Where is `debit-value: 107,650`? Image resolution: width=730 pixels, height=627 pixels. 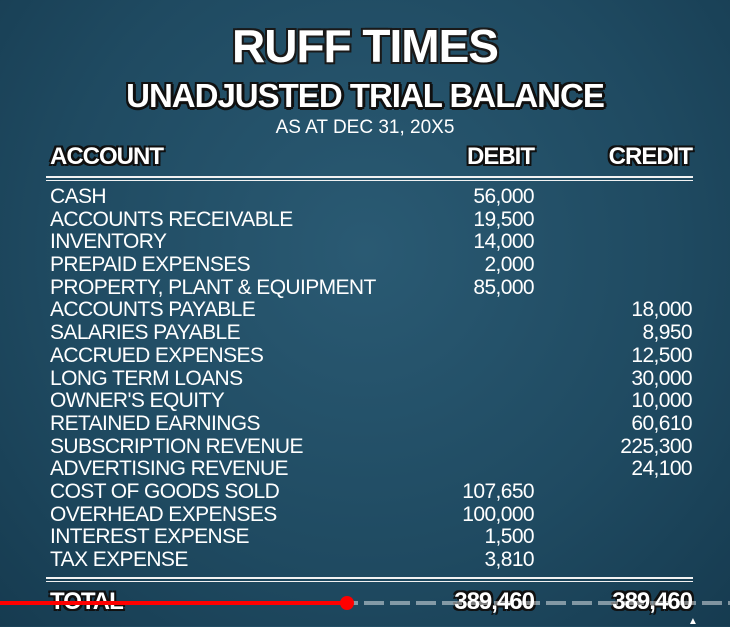
debit-value: 107,650 is located at coordinates (498, 491).